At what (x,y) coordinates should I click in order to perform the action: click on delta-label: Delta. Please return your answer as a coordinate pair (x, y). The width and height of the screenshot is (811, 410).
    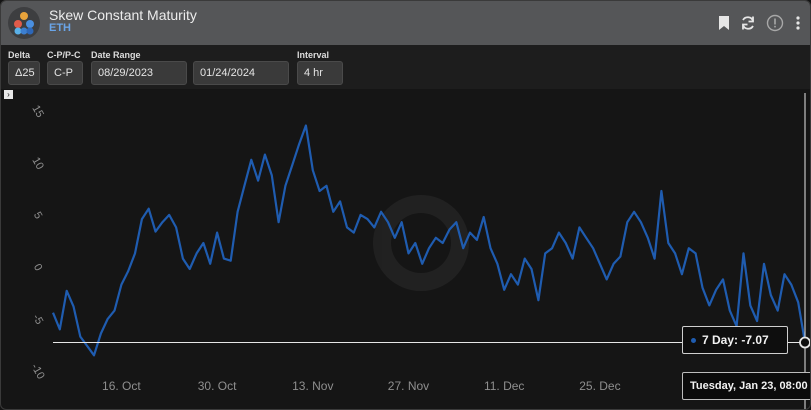
    Looking at the image, I should click on (19, 55).